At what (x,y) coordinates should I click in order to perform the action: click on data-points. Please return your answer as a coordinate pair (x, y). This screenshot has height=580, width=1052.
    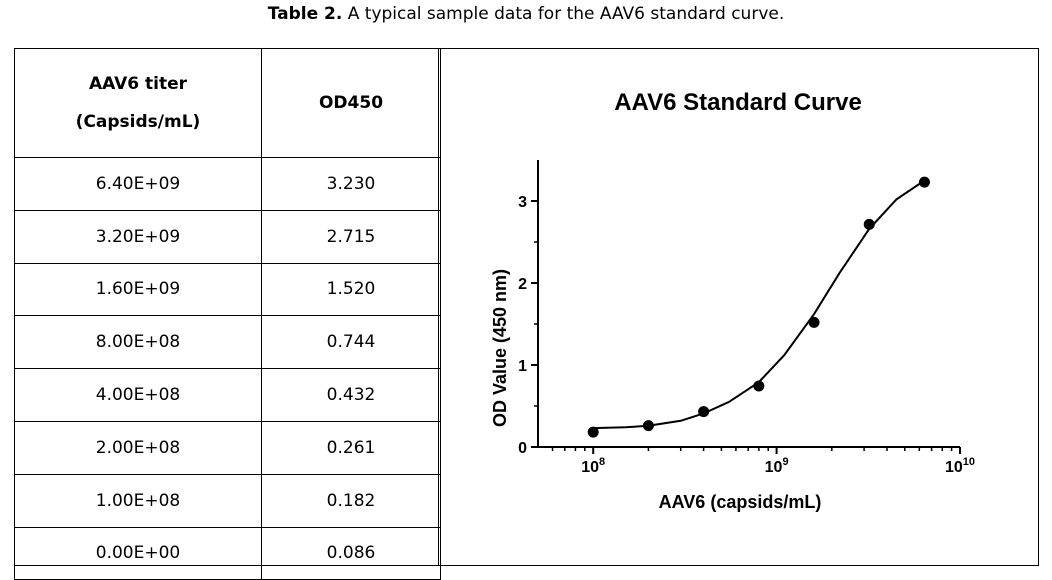
    Looking at the image, I should click on (758, 307).